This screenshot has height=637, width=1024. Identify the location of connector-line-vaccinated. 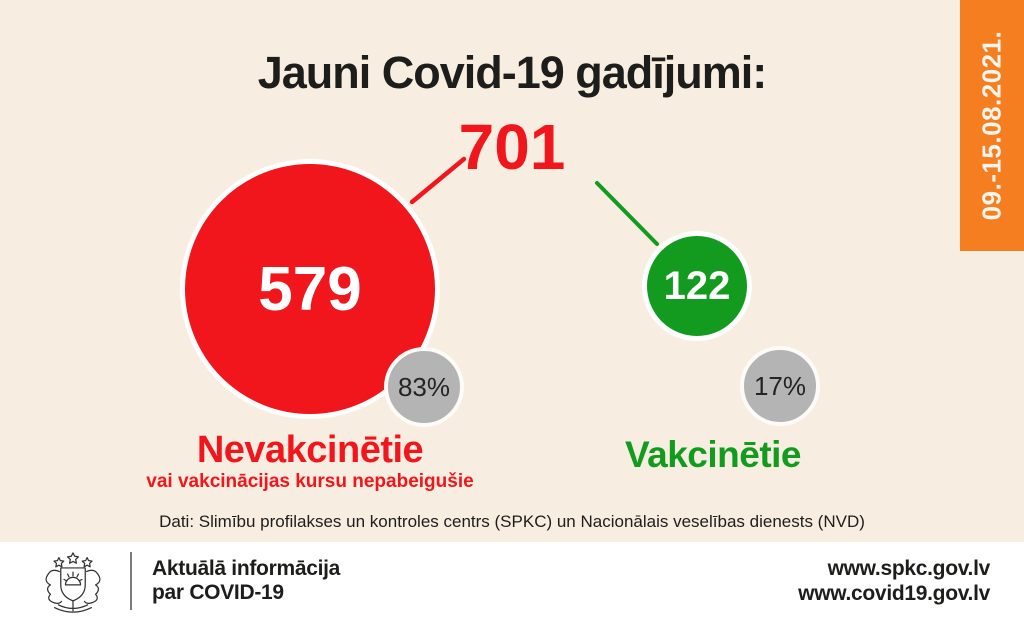
(627, 213).